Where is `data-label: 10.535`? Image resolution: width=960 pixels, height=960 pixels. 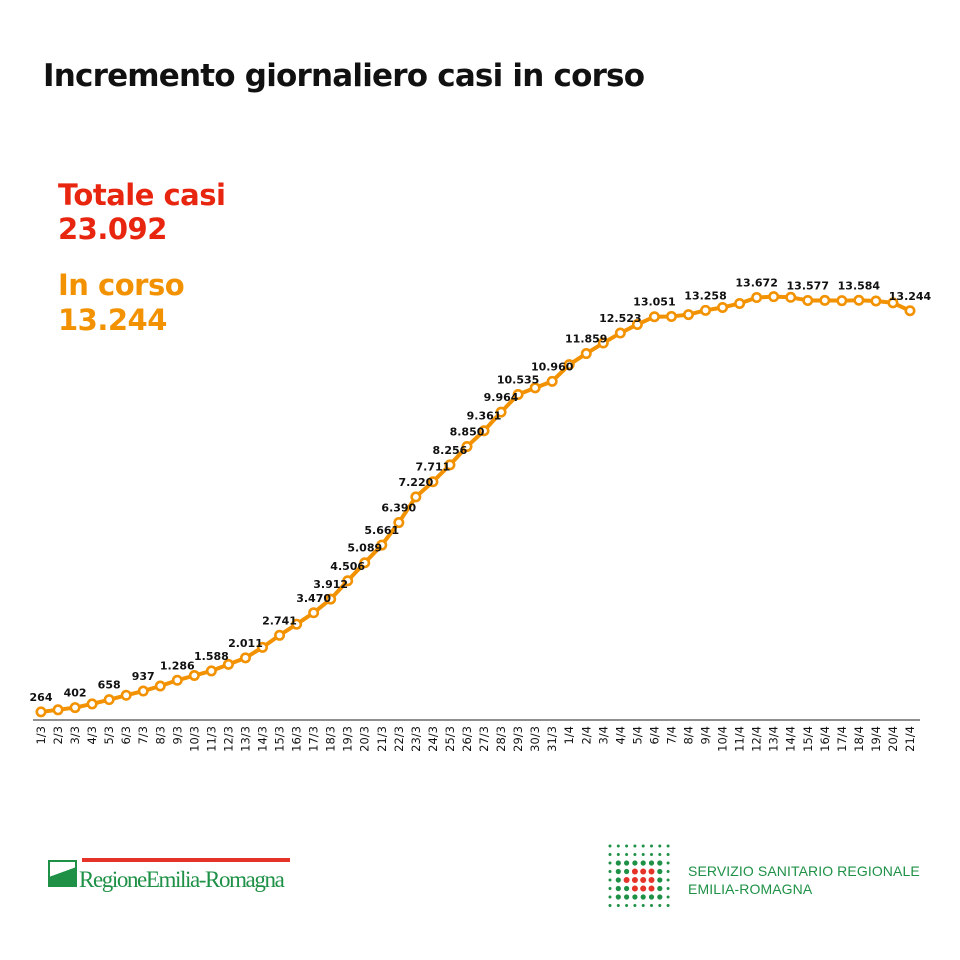 data-label: 10.535 is located at coordinates (518, 379).